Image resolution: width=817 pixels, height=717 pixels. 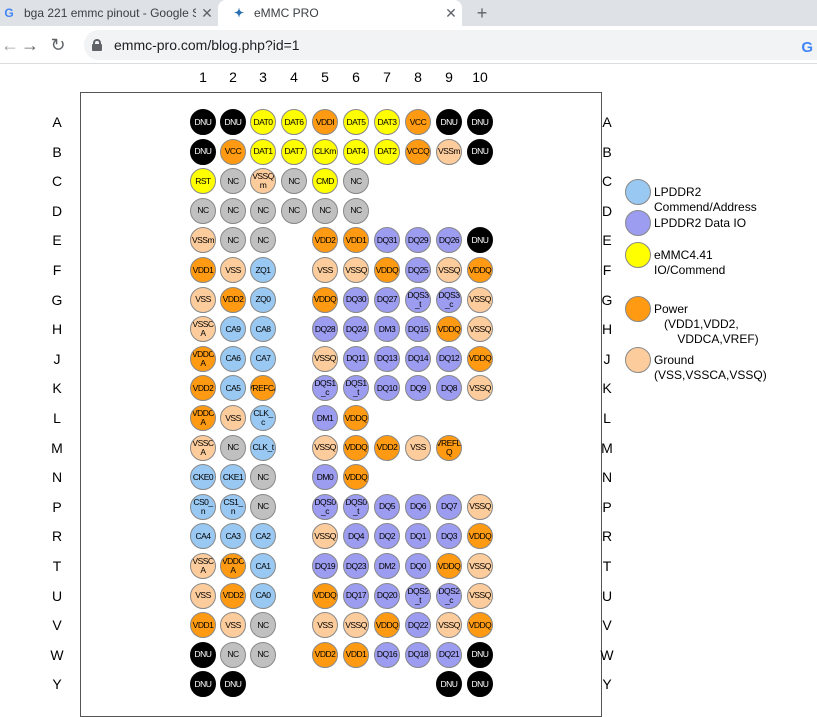 What do you see at coordinates (233, 506) in the screenshot?
I see `pin-ball: CS1_ n` at bounding box center [233, 506].